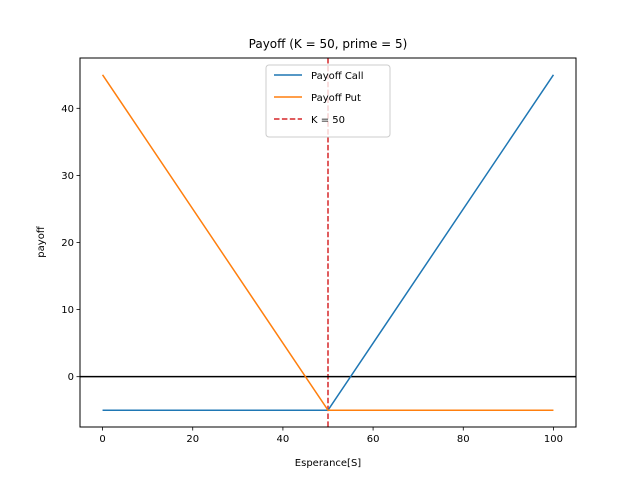  Describe the element at coordinates (67, 176) in the screenshot. I see `y-tick-label: 30` at that location.